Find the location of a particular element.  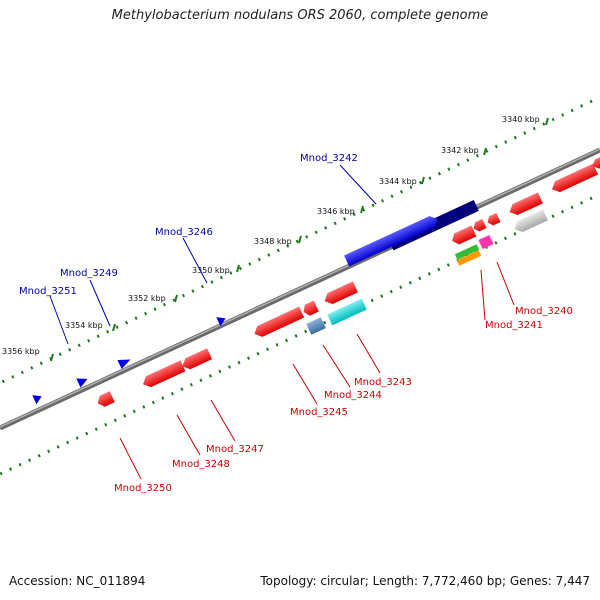

gene-label-mnod-3243: Mnod_3243 is located at coordinates (383, 382).